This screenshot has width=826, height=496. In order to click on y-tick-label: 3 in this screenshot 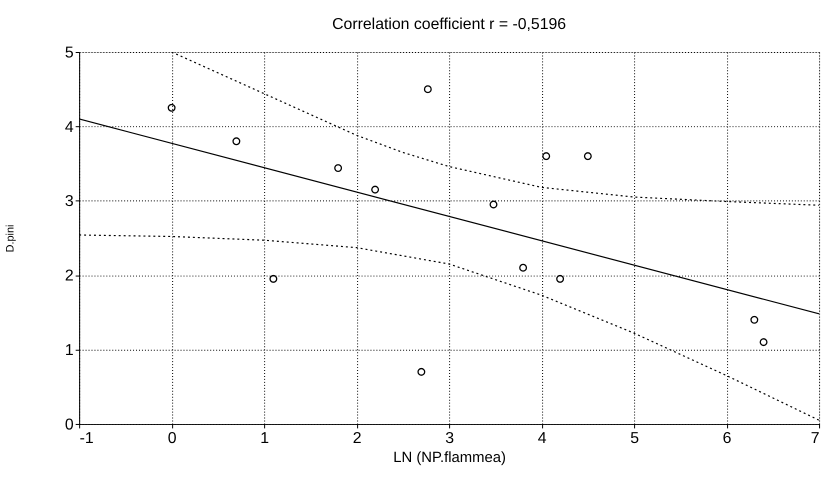, I will do `click(69, 201)`.